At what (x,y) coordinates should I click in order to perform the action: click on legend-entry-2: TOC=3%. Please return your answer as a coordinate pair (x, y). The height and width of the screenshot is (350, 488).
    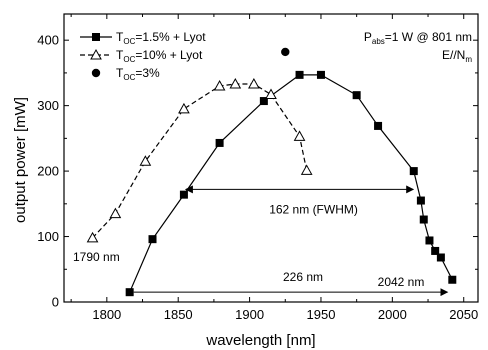
    Looking at the image, I should click on (125, 74).